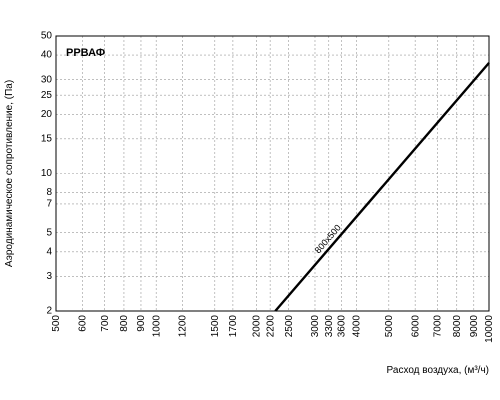  I want to click on x-tick-label: 1500, so click(215, 326).